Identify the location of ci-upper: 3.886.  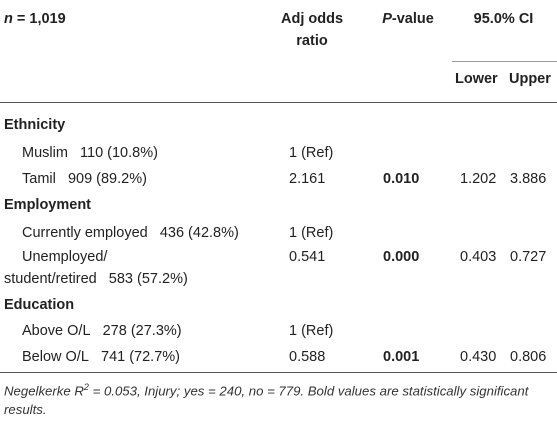
(528, 179).